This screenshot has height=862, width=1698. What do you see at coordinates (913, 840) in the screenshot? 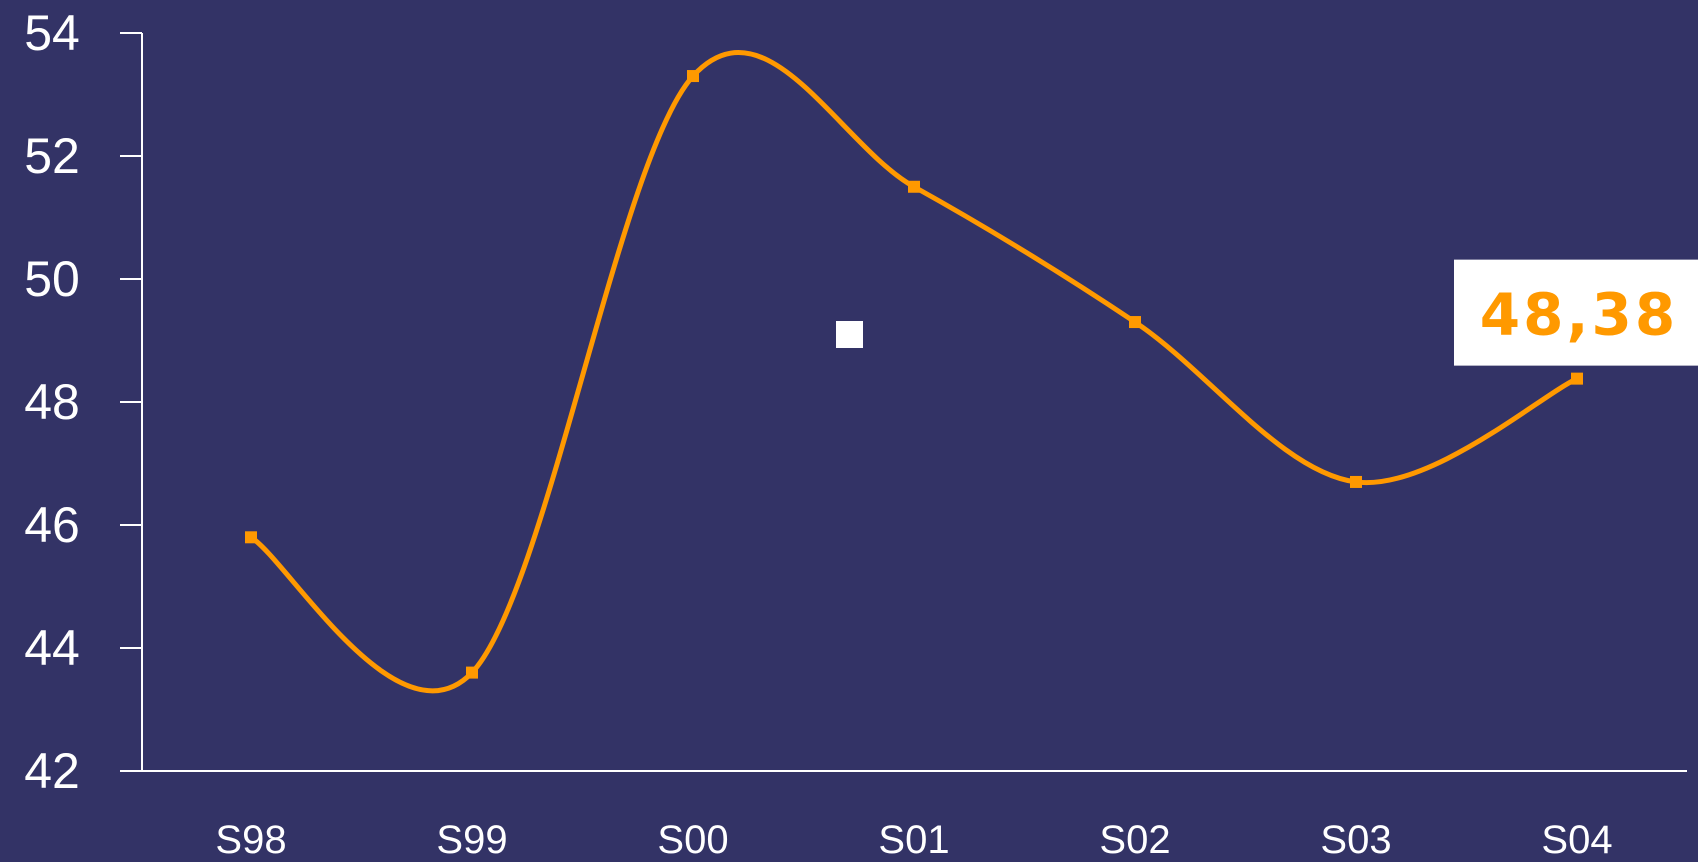
I see `x-tick-label: S01` at bounding box center [913, 840].